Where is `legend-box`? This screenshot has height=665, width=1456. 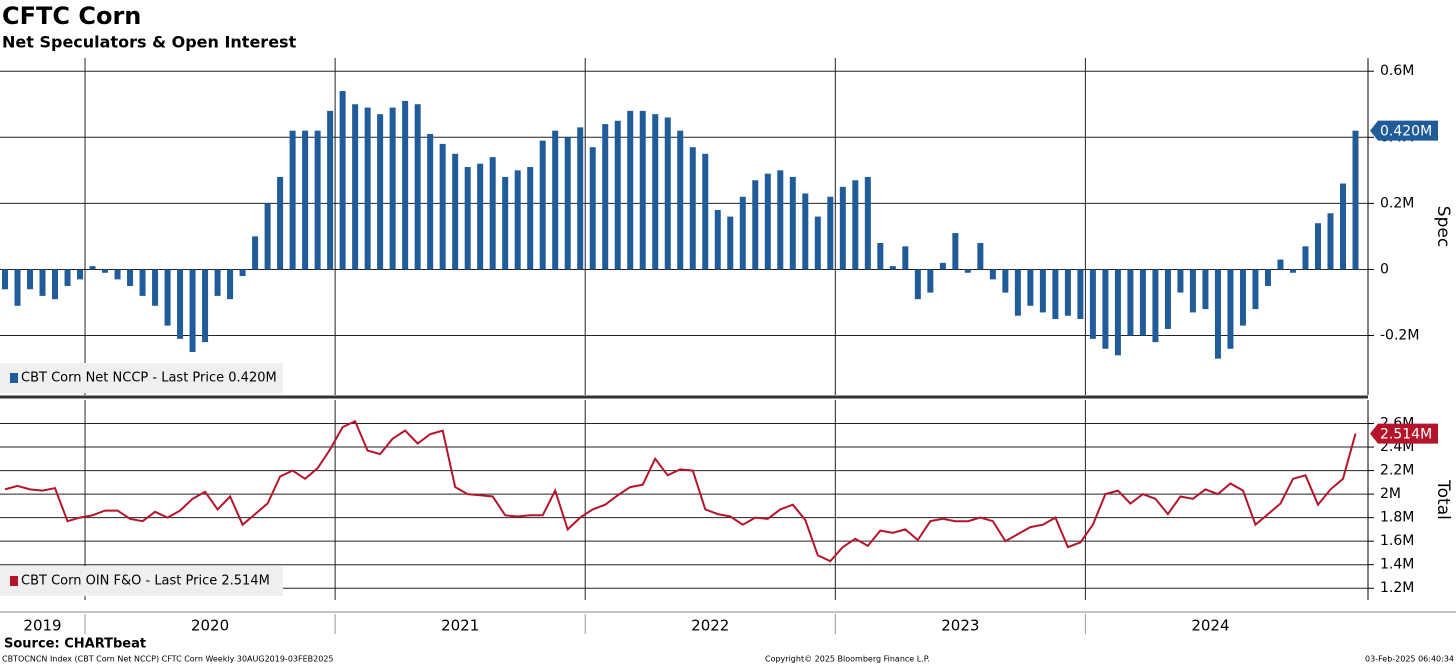 legend-box is located at coordinates (141, 378).